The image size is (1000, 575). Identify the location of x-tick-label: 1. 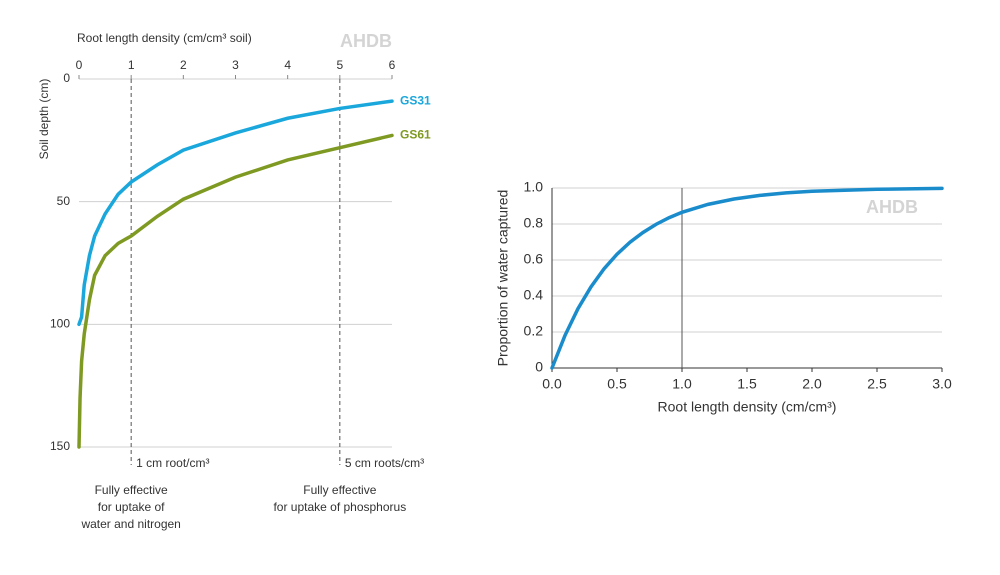
(131, 65).